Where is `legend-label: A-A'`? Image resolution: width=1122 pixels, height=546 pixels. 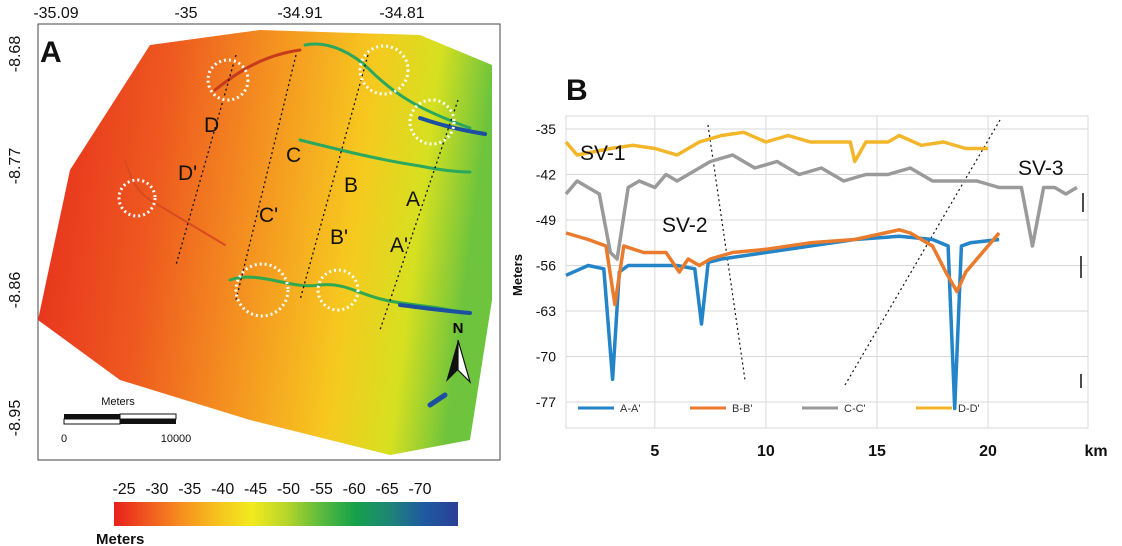 legend-label: A-A' is located at coordinates (630, 409).